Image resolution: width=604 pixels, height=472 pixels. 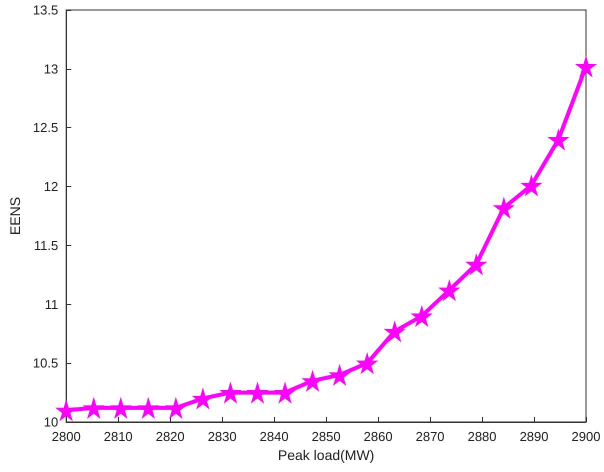 I want to click on x-tick-label: 2870, so click(x=430, y=436).